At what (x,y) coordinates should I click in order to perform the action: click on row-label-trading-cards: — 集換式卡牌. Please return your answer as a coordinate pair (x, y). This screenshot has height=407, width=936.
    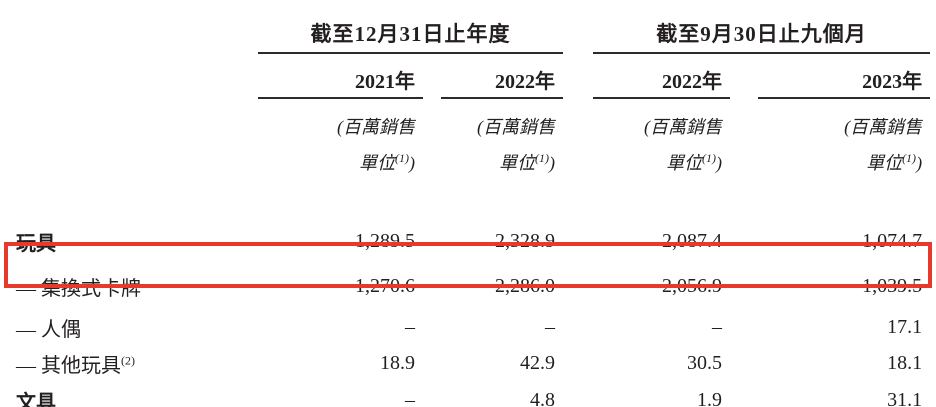
    Looking at the image, I should click on (78, 288).